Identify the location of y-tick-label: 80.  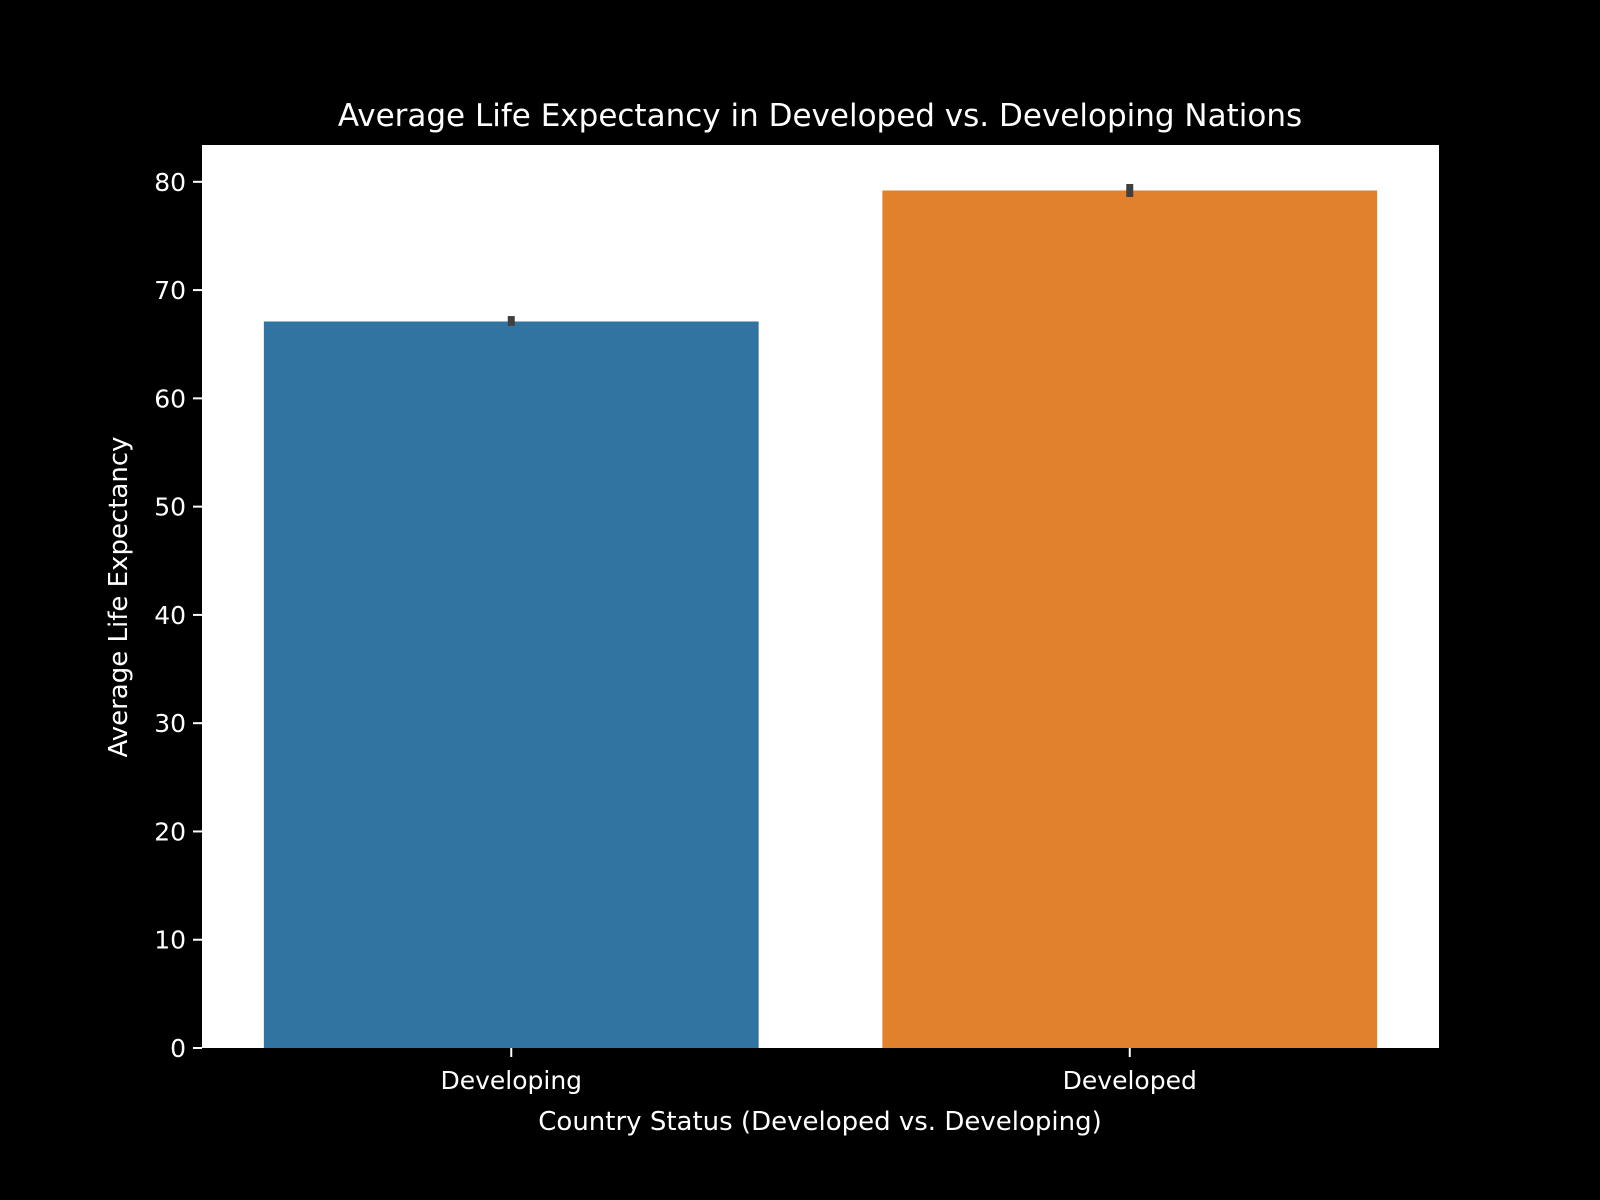
(170, 182).